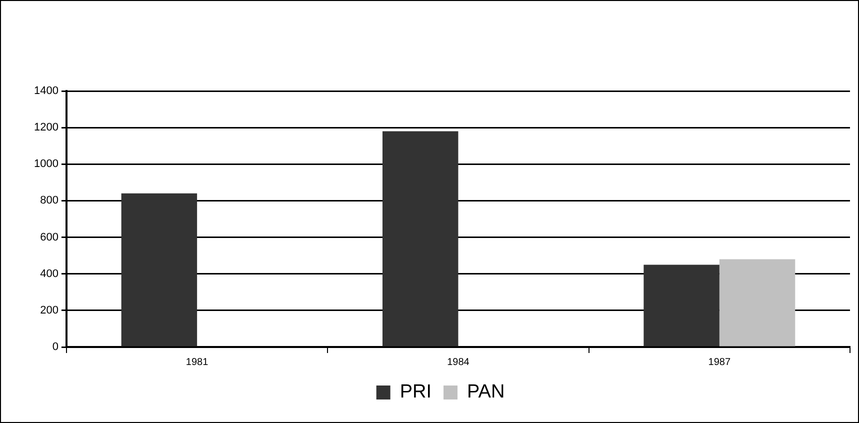  Describe the element at coordinates (197, 362) in the screenshot. I see `x-tick-label: 1981` at that location.